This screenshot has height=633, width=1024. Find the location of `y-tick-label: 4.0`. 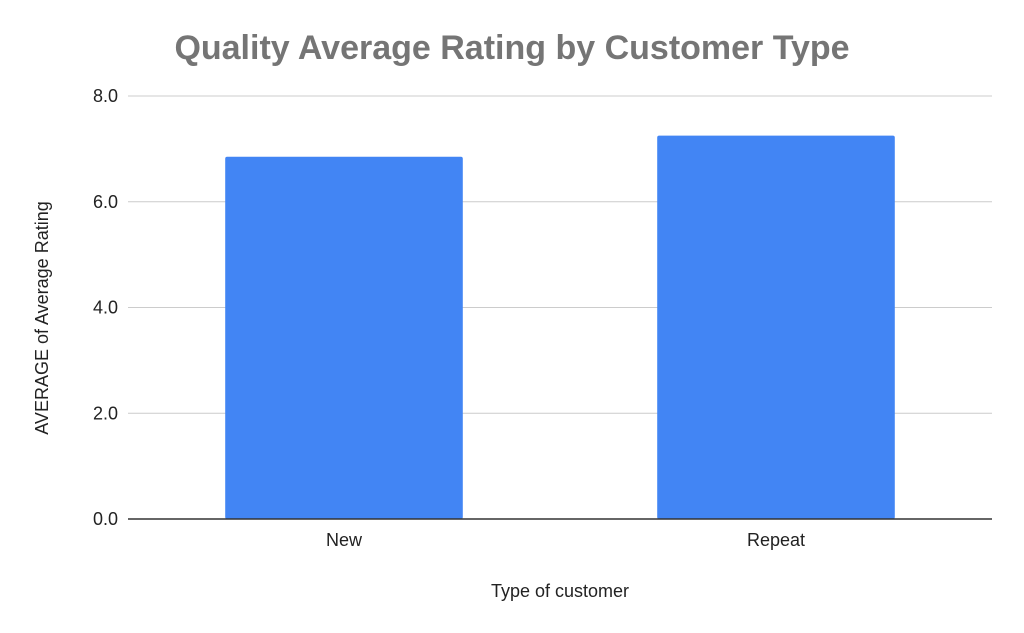

y-tick-label: 4.0 is located at coordinates (105, 308).